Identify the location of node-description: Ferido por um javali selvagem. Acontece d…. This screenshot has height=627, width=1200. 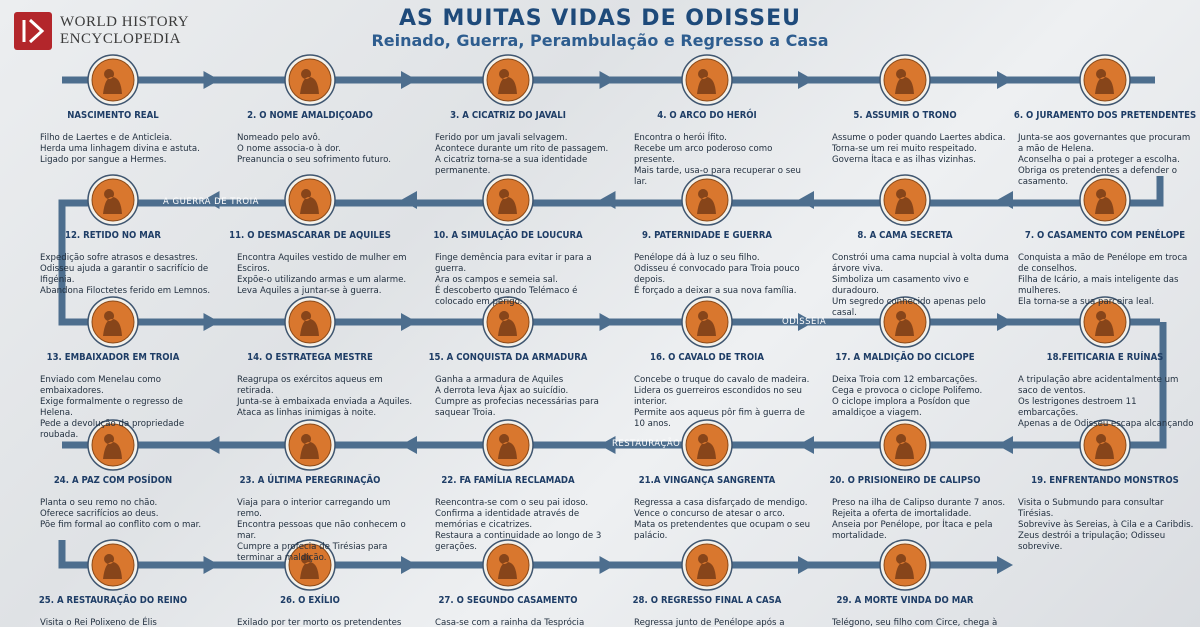
(524, 155).